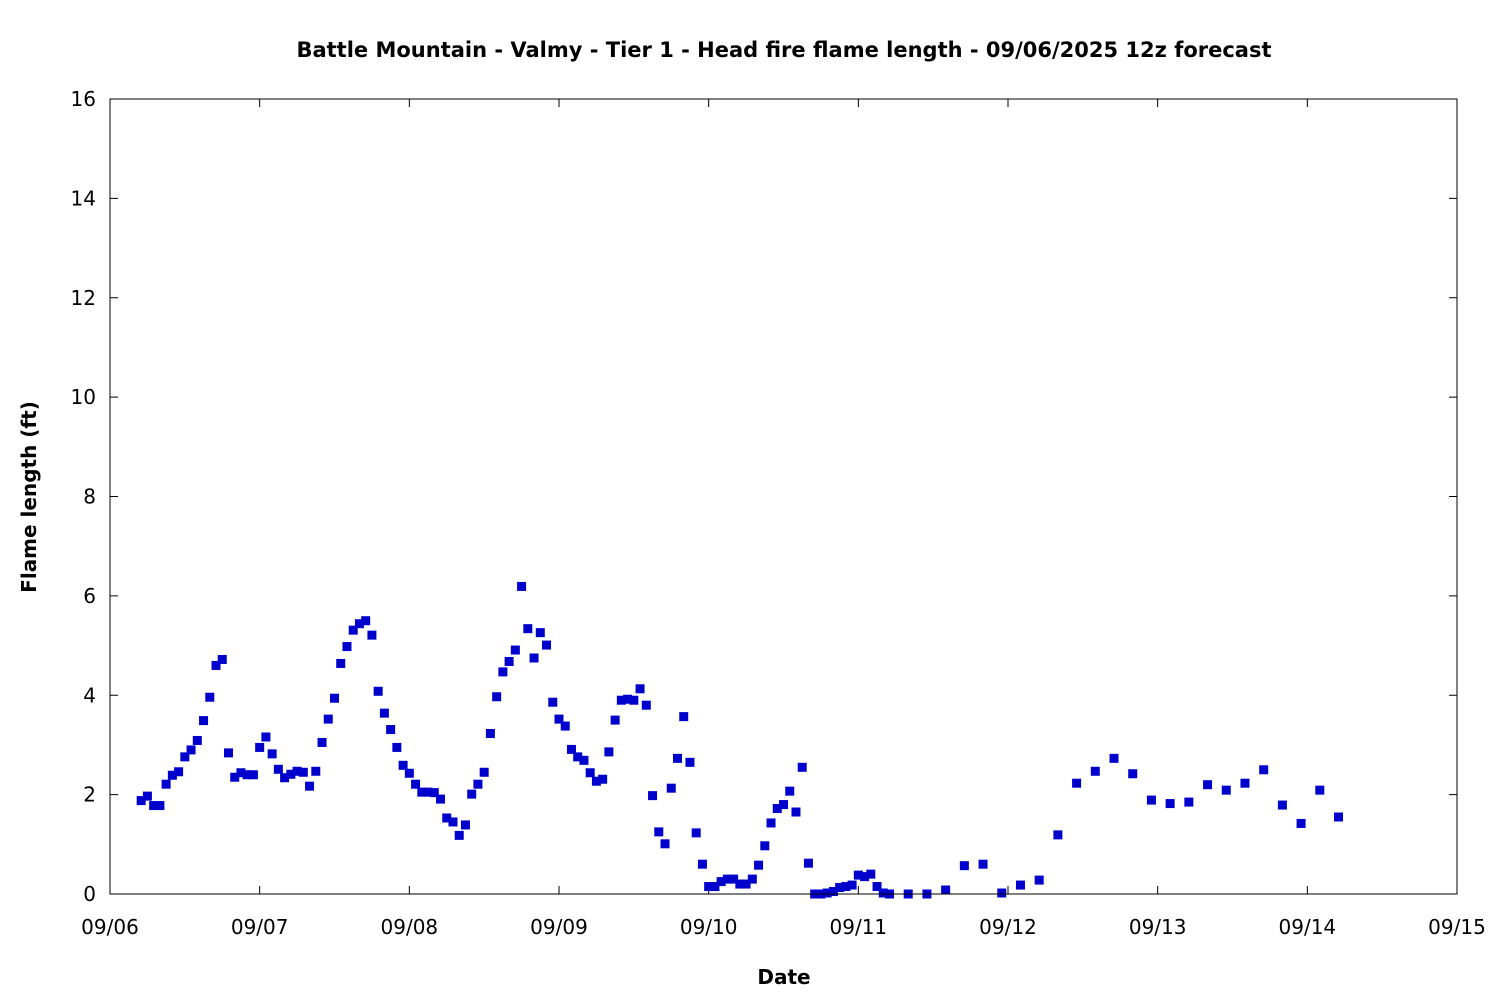 The image size is (1500, 1000). Describe the element at coordinates (89, 695) in the screenshot. I see `y-tick-label: 4` at that location.